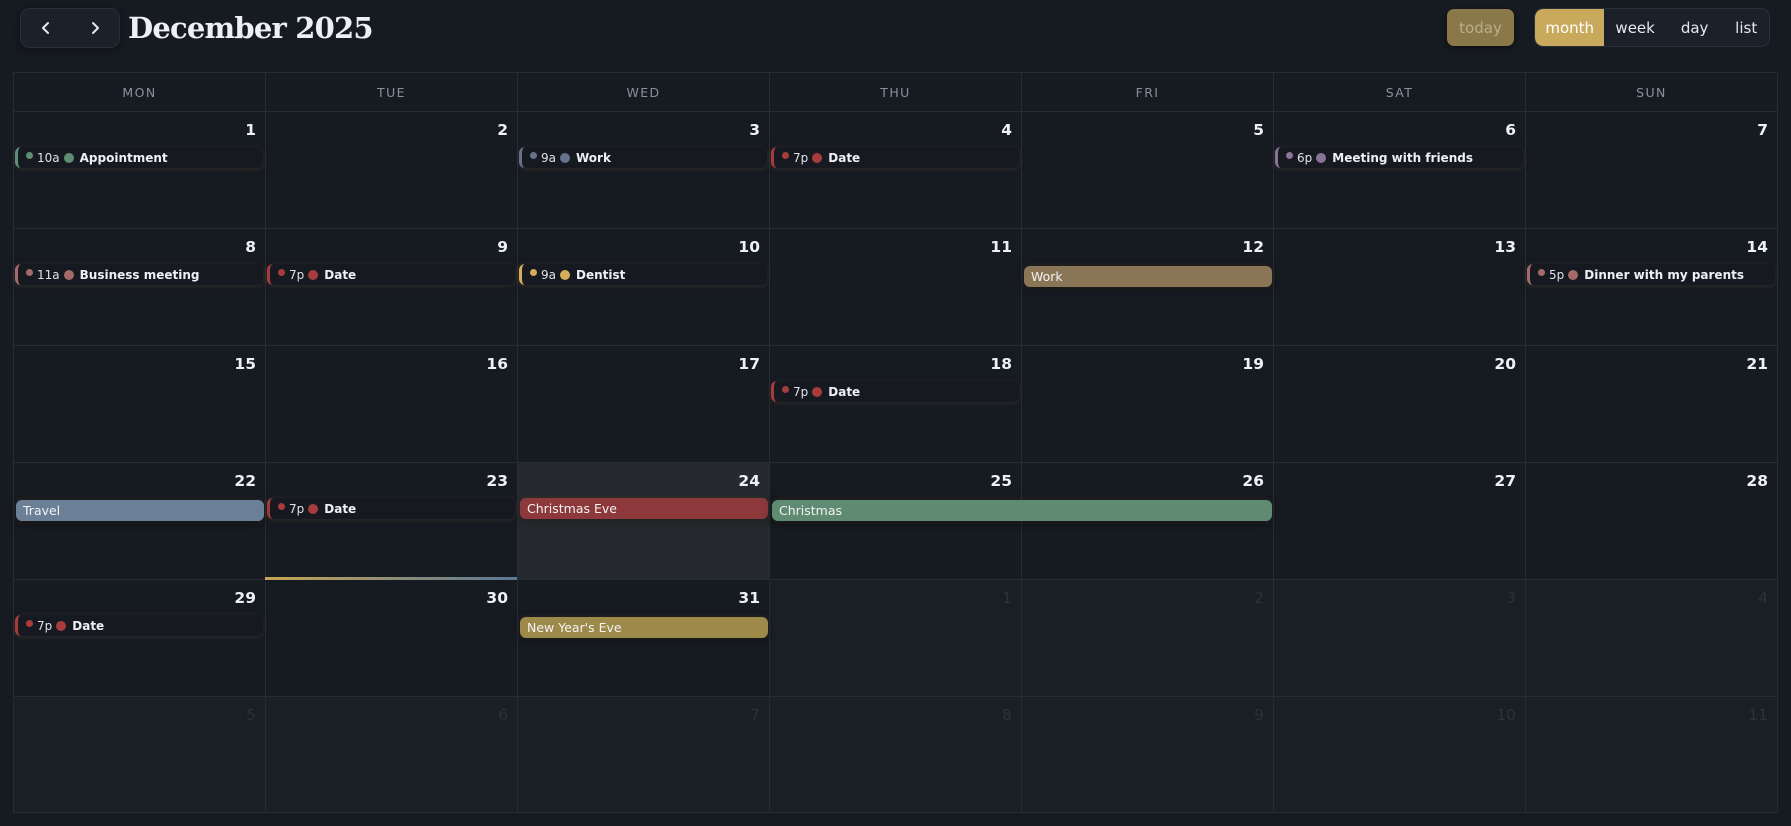  What do you see at coordinates (1746, 27) in the screenshot?
I see `view-list-button: list` at bounding box center [1746, 27].